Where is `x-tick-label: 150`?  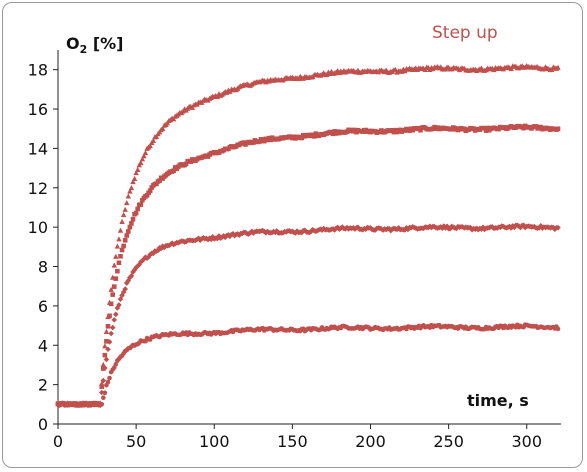 x-tick-label: 150 is located at coordinates (292, 441).